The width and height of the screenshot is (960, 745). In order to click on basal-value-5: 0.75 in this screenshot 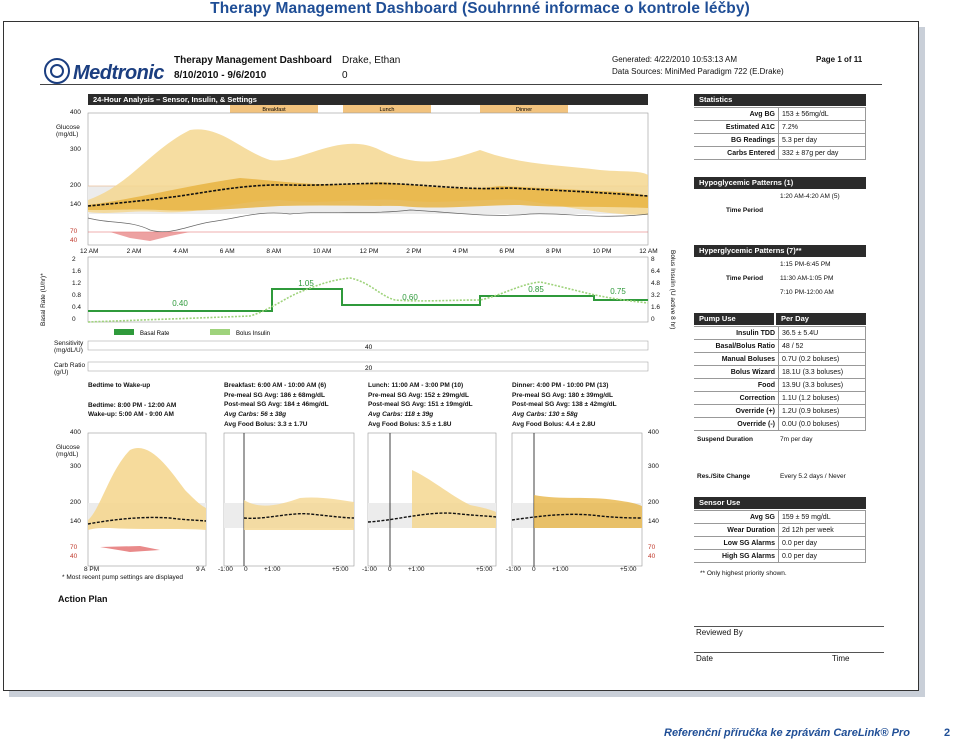, I will do `click(618, 291)`.